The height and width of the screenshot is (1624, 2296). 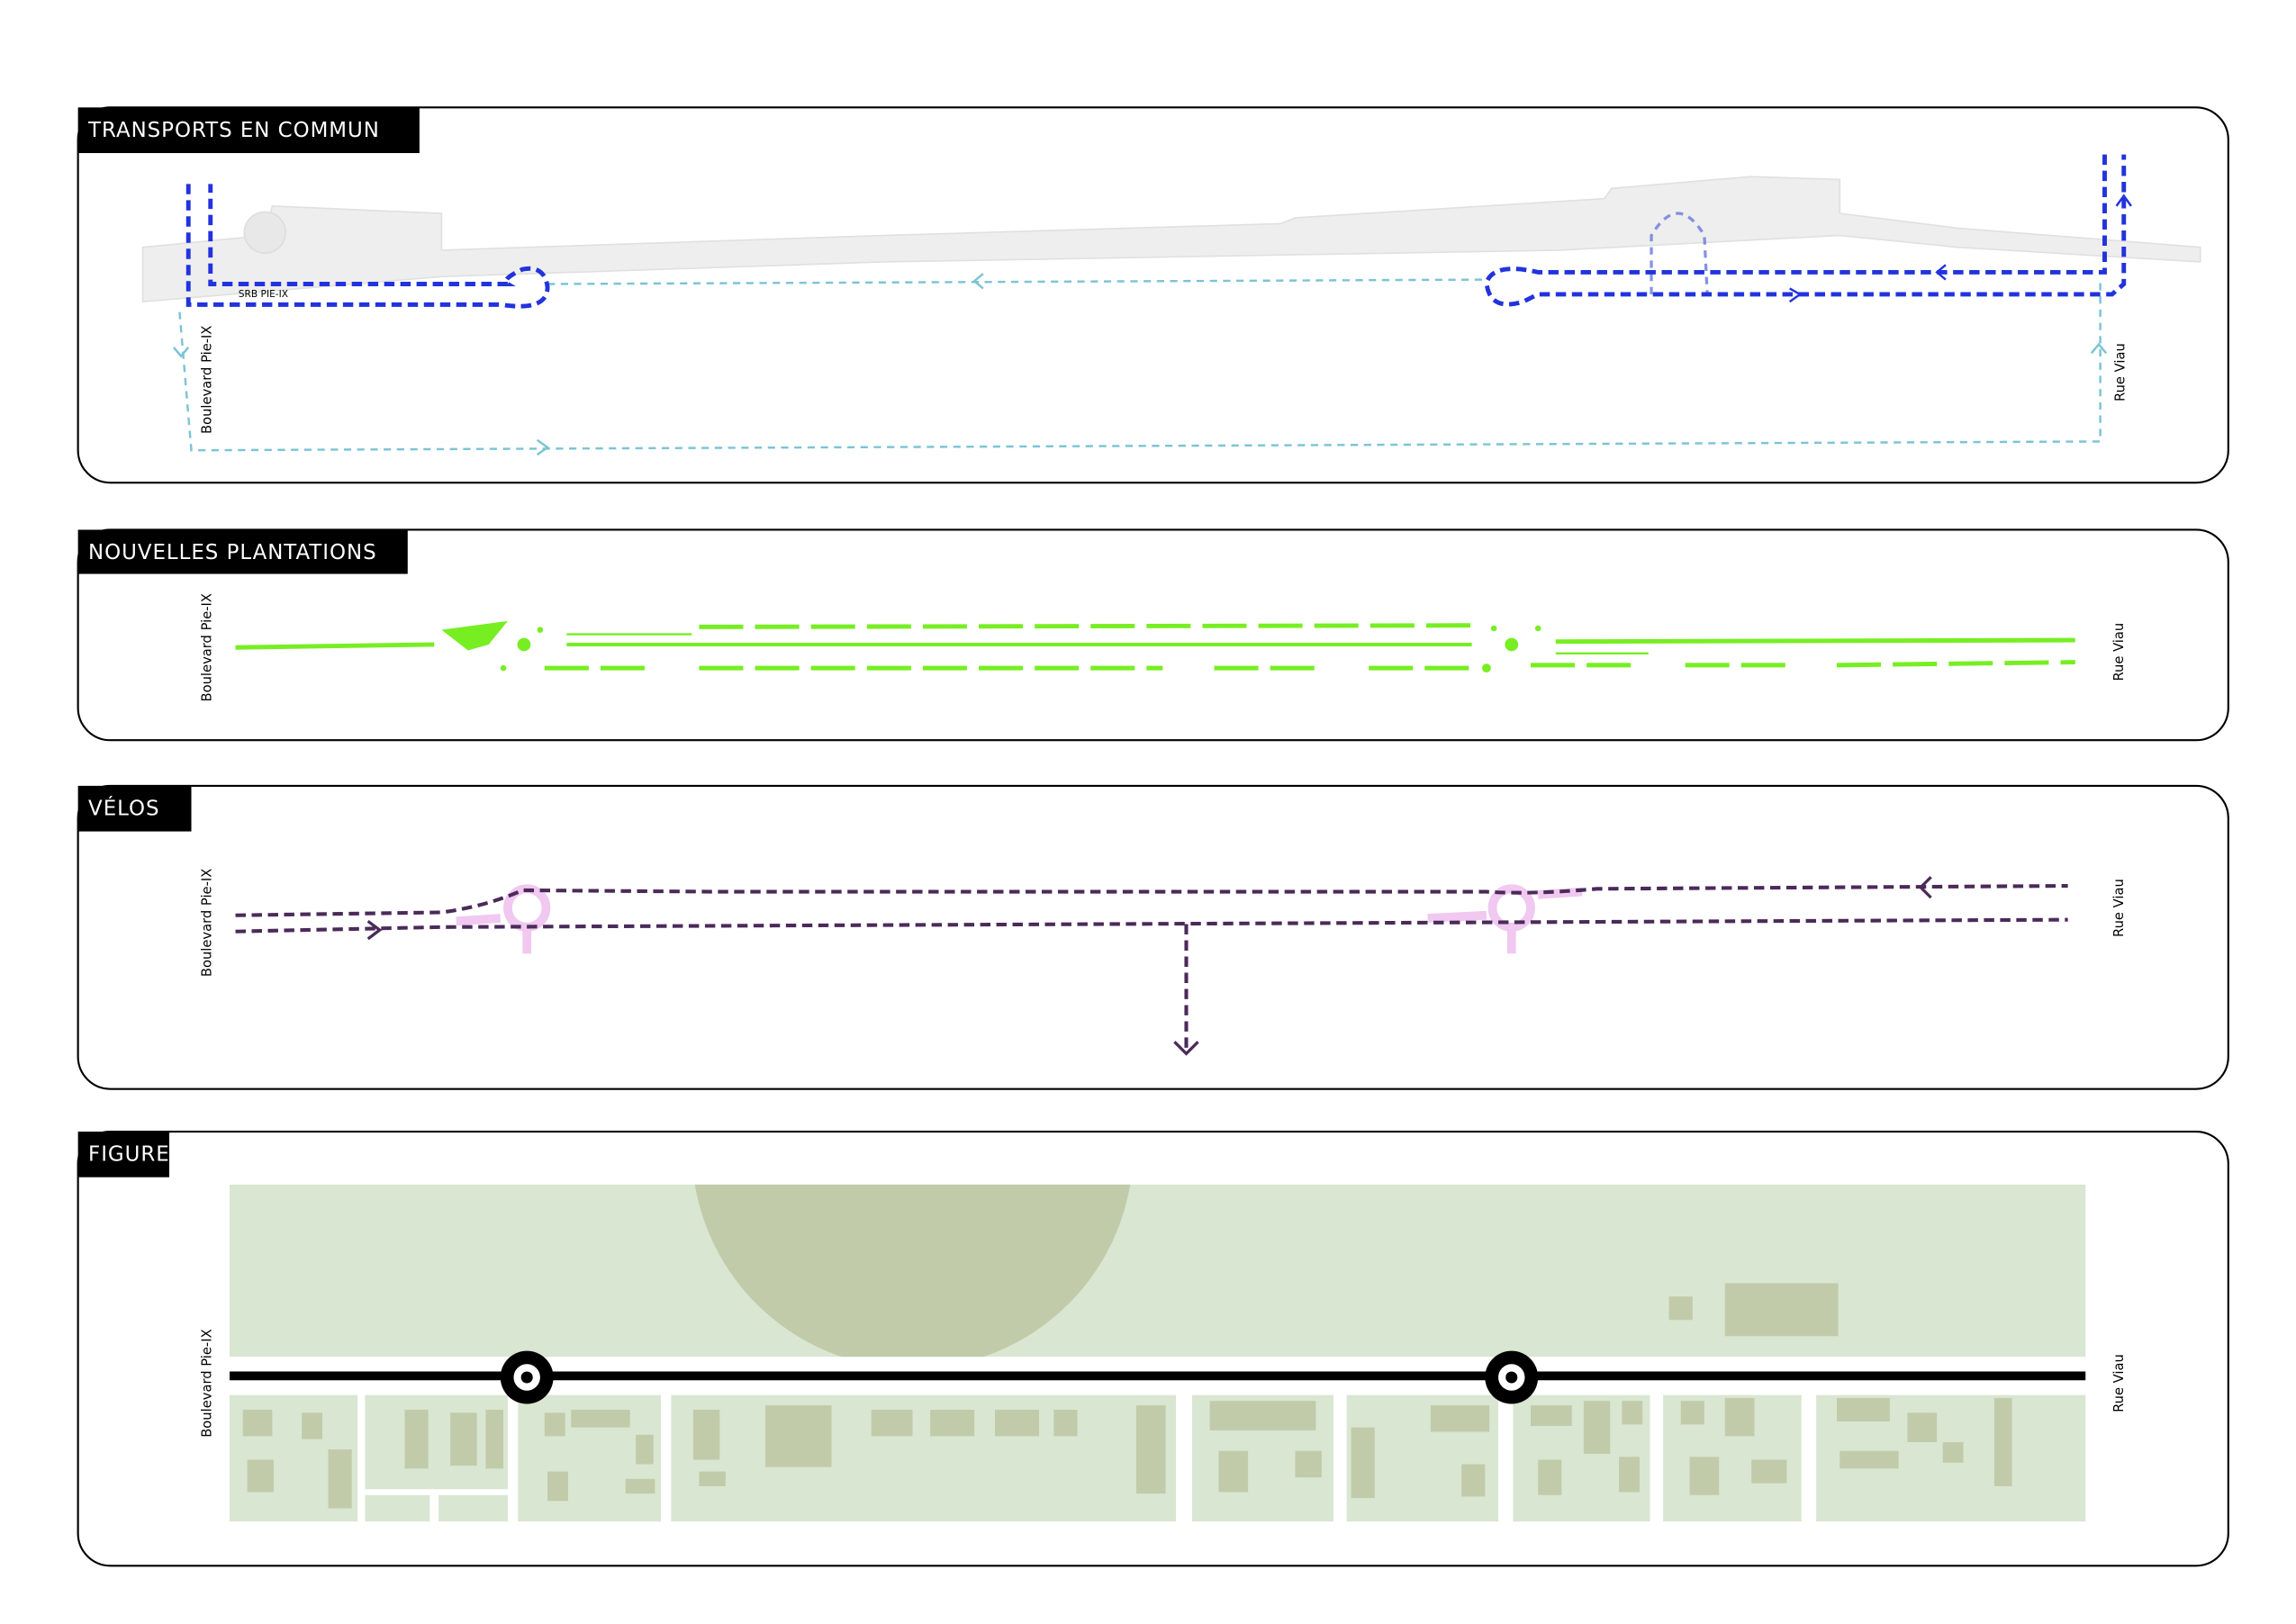 I want to click on panel-frame, so click(x=1153, y=635).